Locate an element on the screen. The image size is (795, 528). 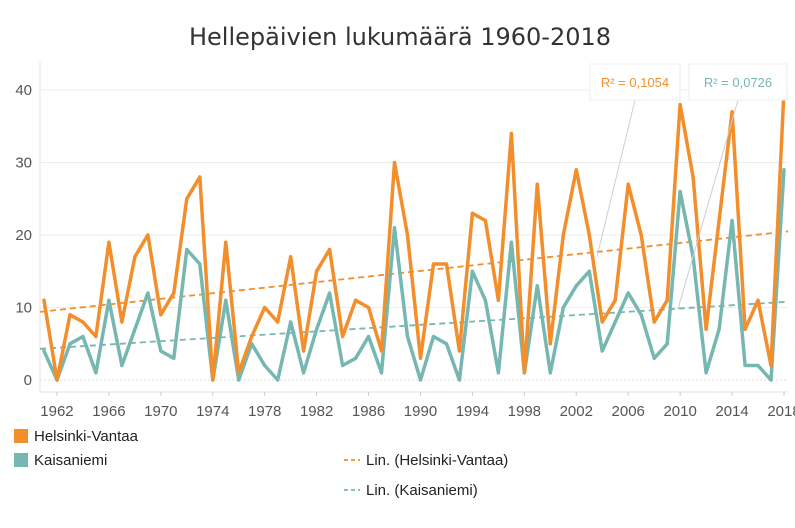
chart-title: Hellepäivien lukumäärä 1960-2018 is located at coordinates (400, 37).